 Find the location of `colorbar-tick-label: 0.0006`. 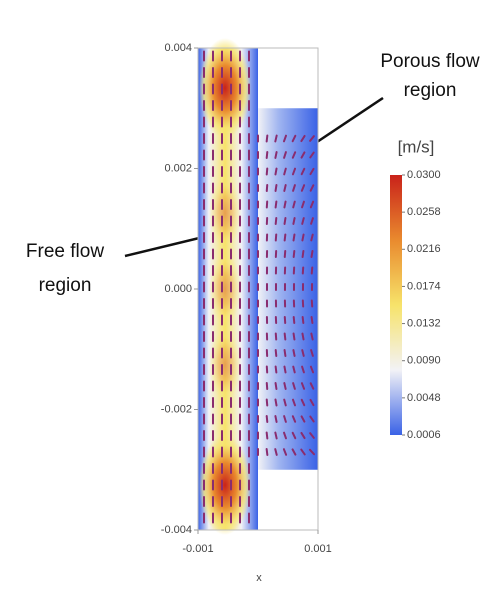

colorbar-tick-label: 0.0006 is located at coordinates (424, 435).